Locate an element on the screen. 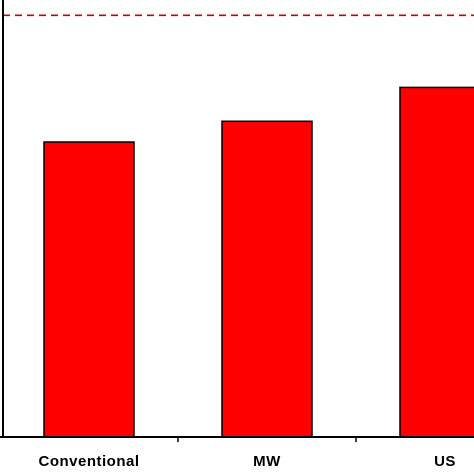 Image resolution: width=474 pixels, height=474 pixels. x-ticks-group is located at coordinates (267, 439).